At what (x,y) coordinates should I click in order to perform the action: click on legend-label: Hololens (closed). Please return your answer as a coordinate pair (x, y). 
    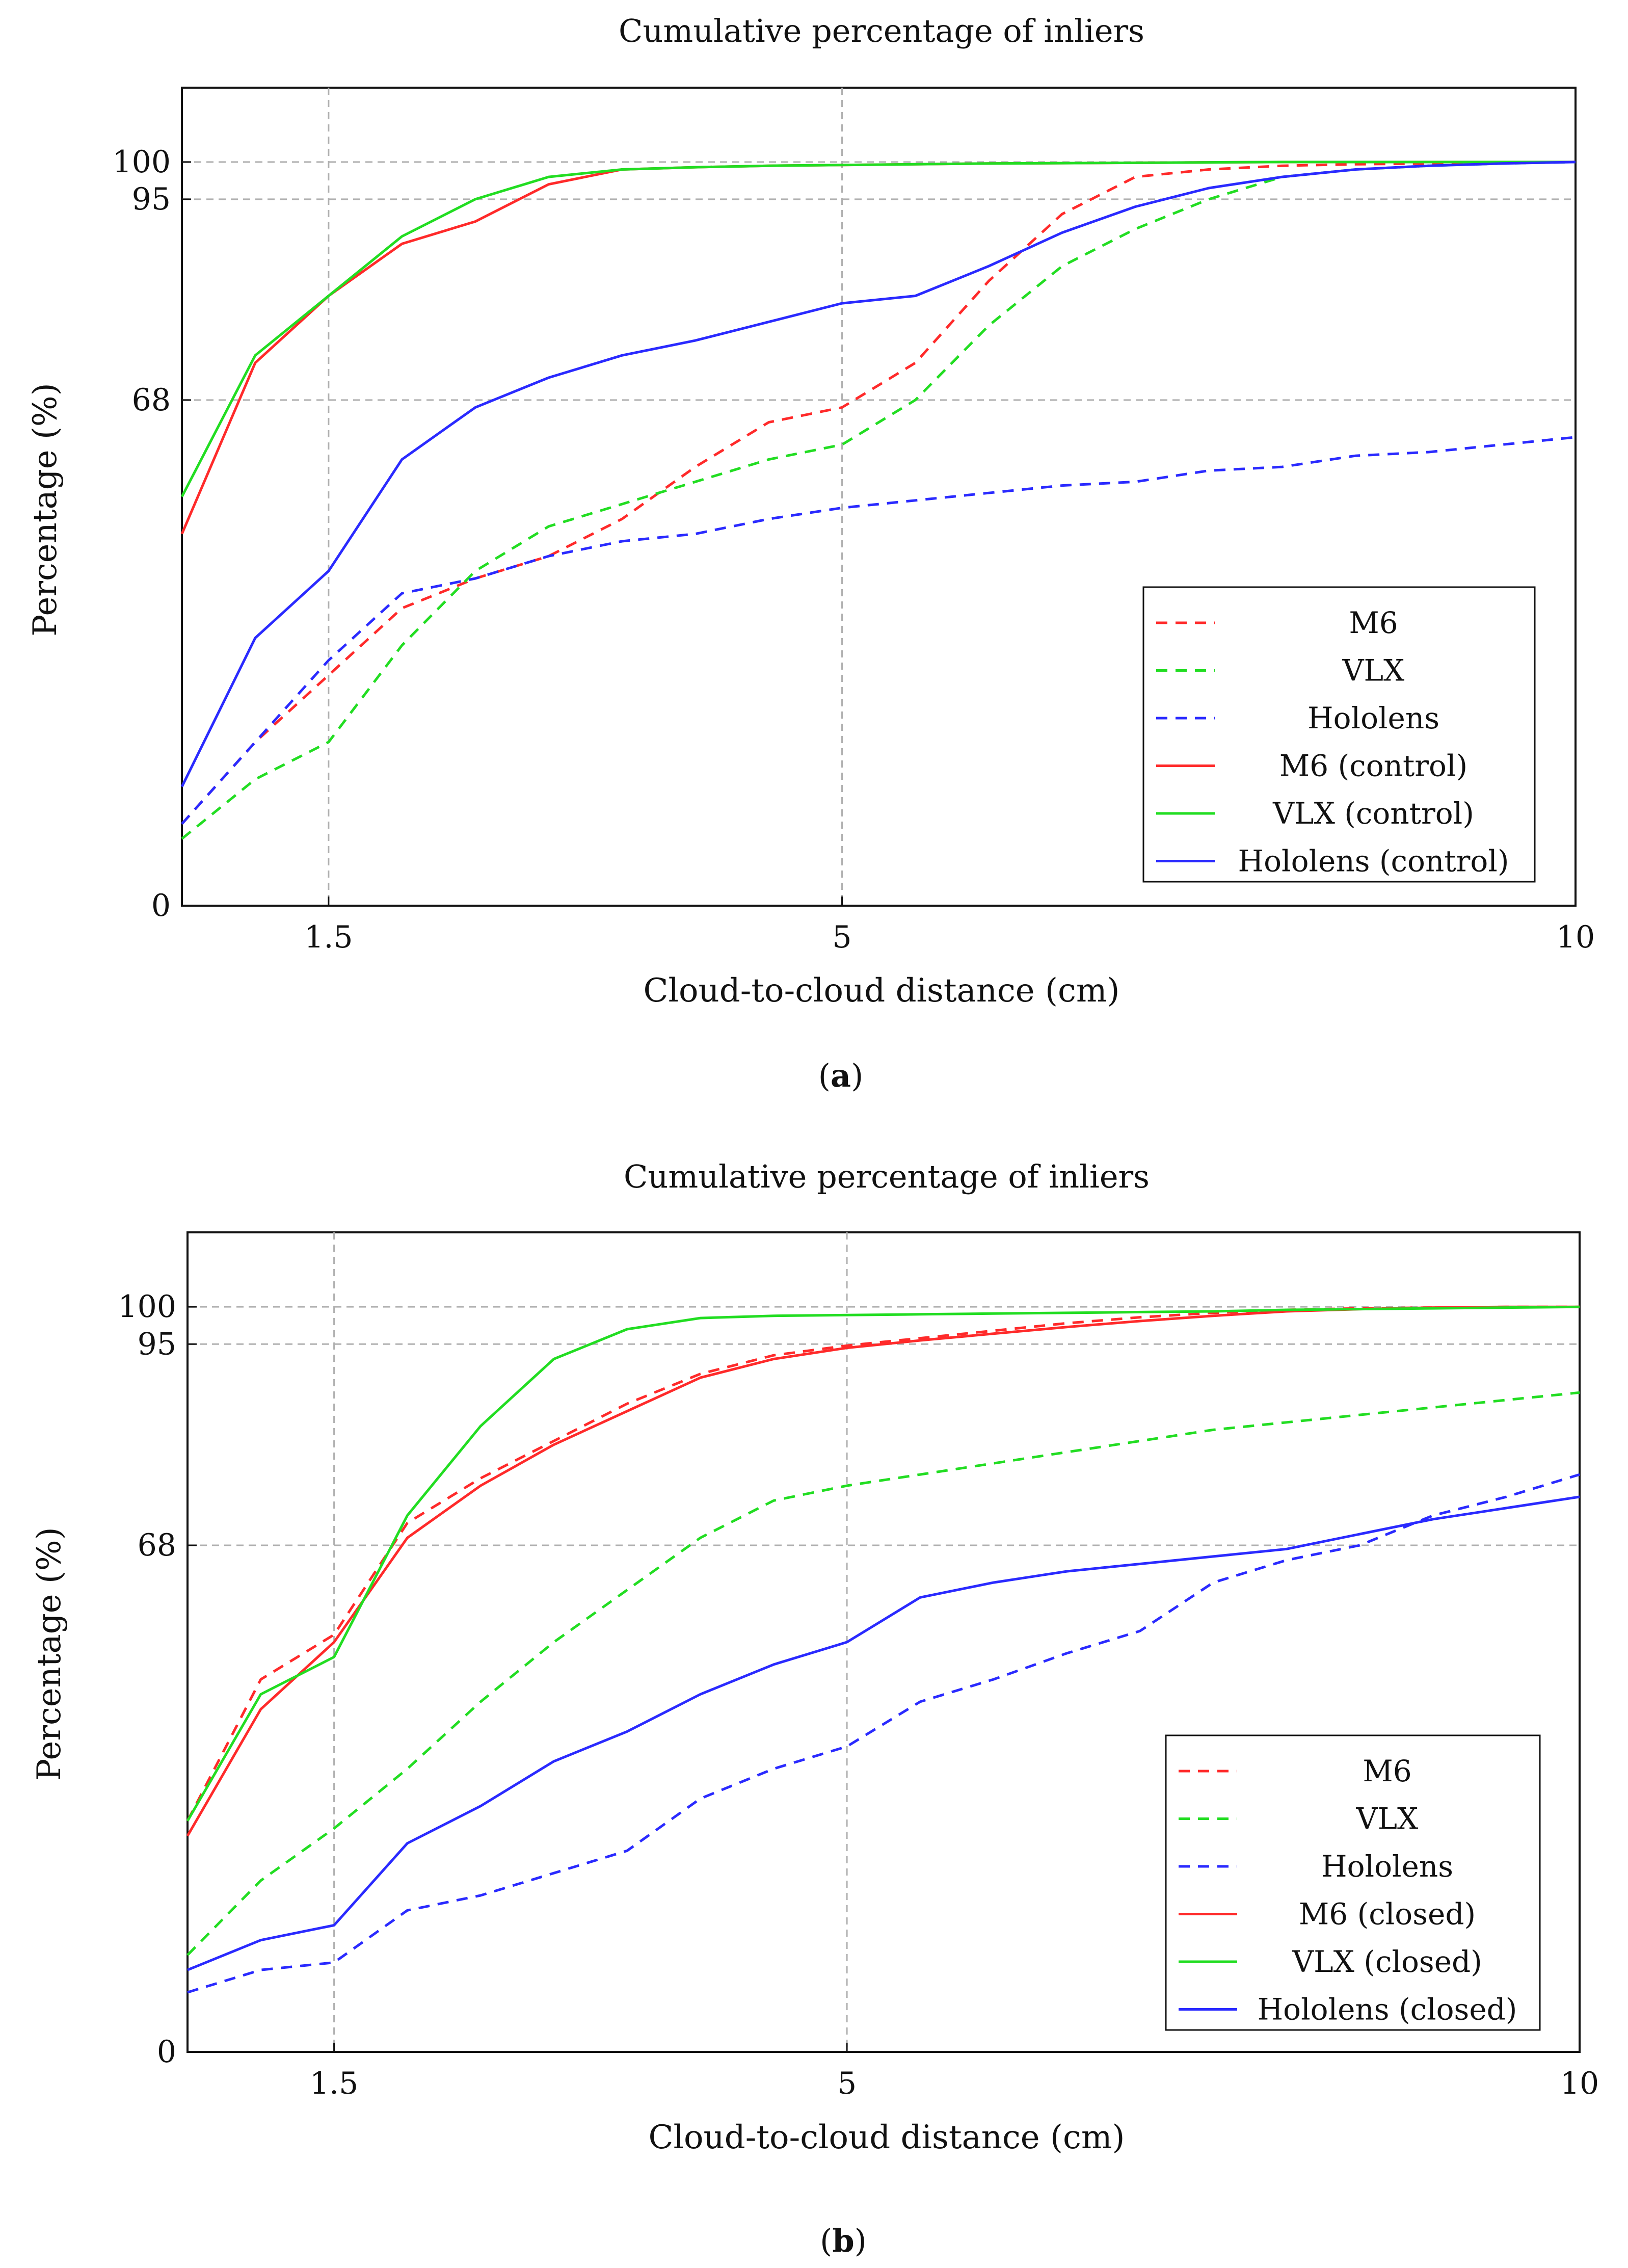
    Looking at the image, I should click on (1387, 2009).